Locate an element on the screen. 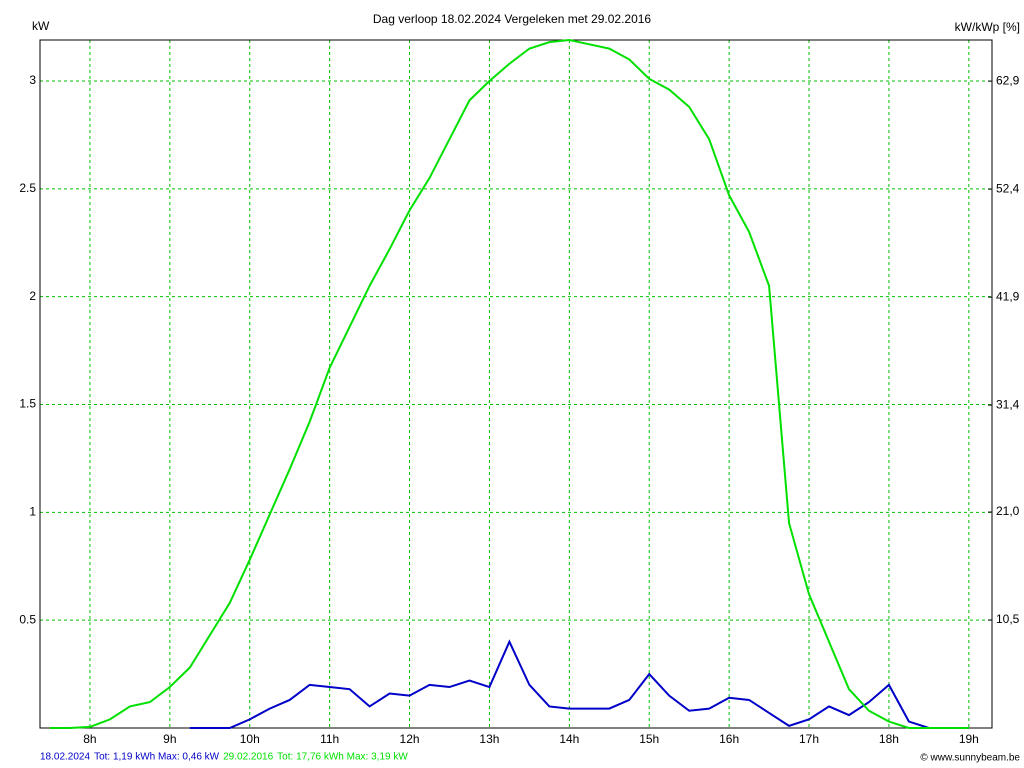 This screenshot has width=1024, height=768. x-tick-label: 12h is located at coordinates (410, 739).